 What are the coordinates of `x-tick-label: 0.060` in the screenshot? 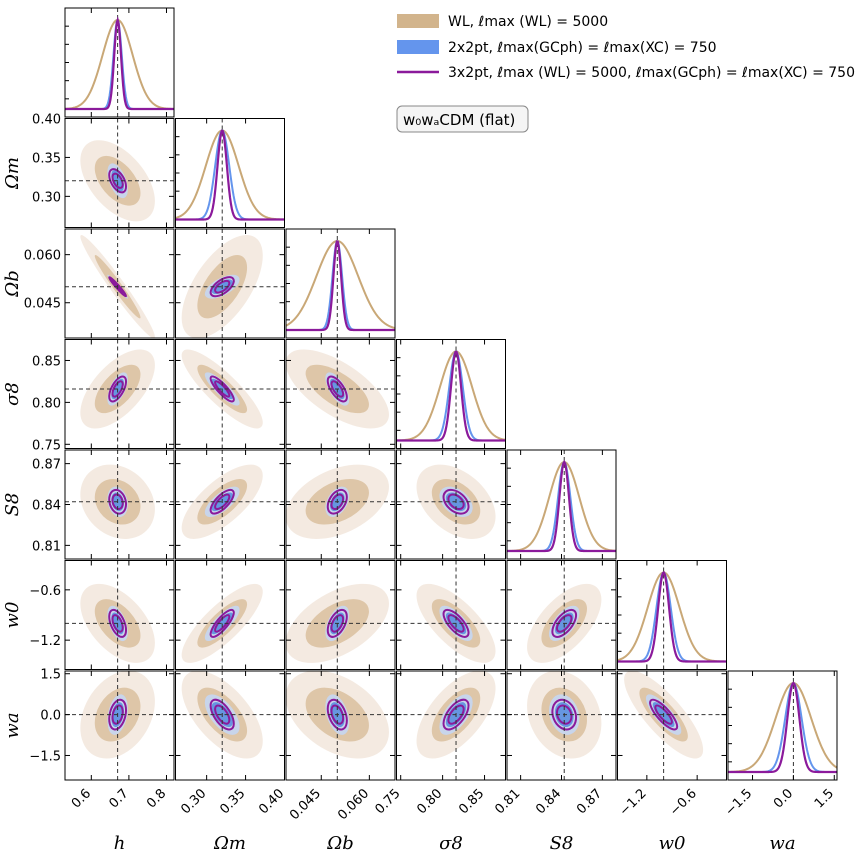 It's located at (353, 804).